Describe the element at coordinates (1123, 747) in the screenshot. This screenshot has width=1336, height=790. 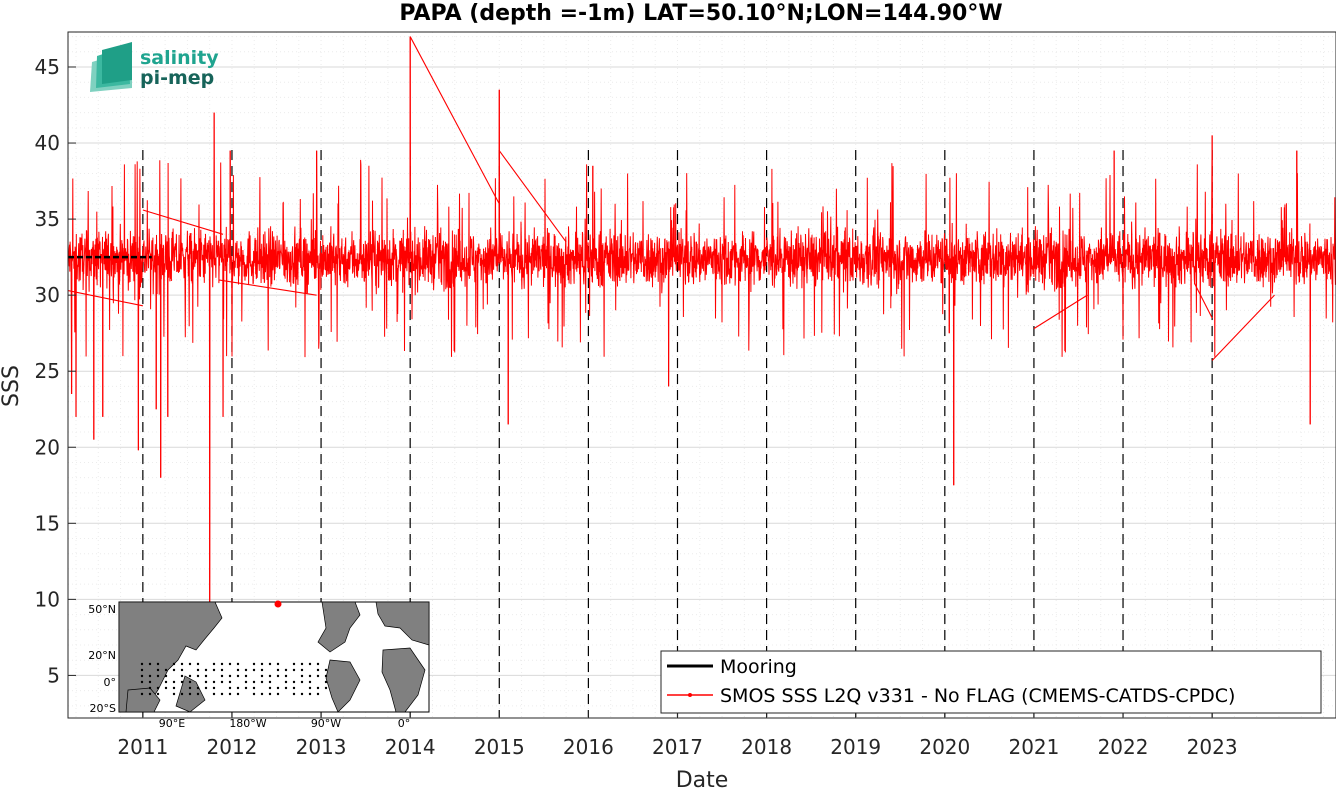
I see `x-tick-label: 2022` at that location.